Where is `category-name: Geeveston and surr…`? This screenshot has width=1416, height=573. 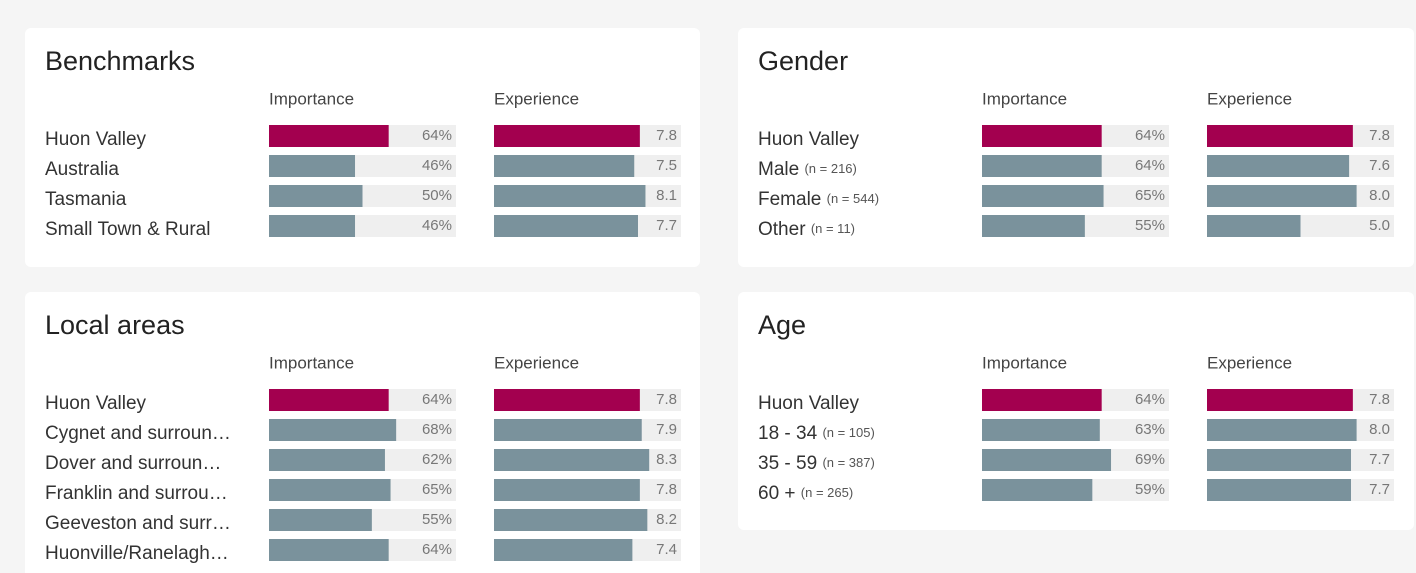
category-name: Geeveston and surr… is located at coordinates (138, 523).